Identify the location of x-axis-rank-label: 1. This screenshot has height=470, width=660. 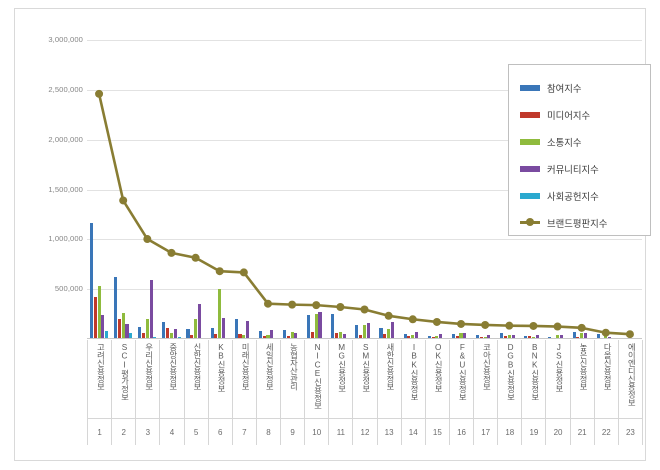
(99, 432).